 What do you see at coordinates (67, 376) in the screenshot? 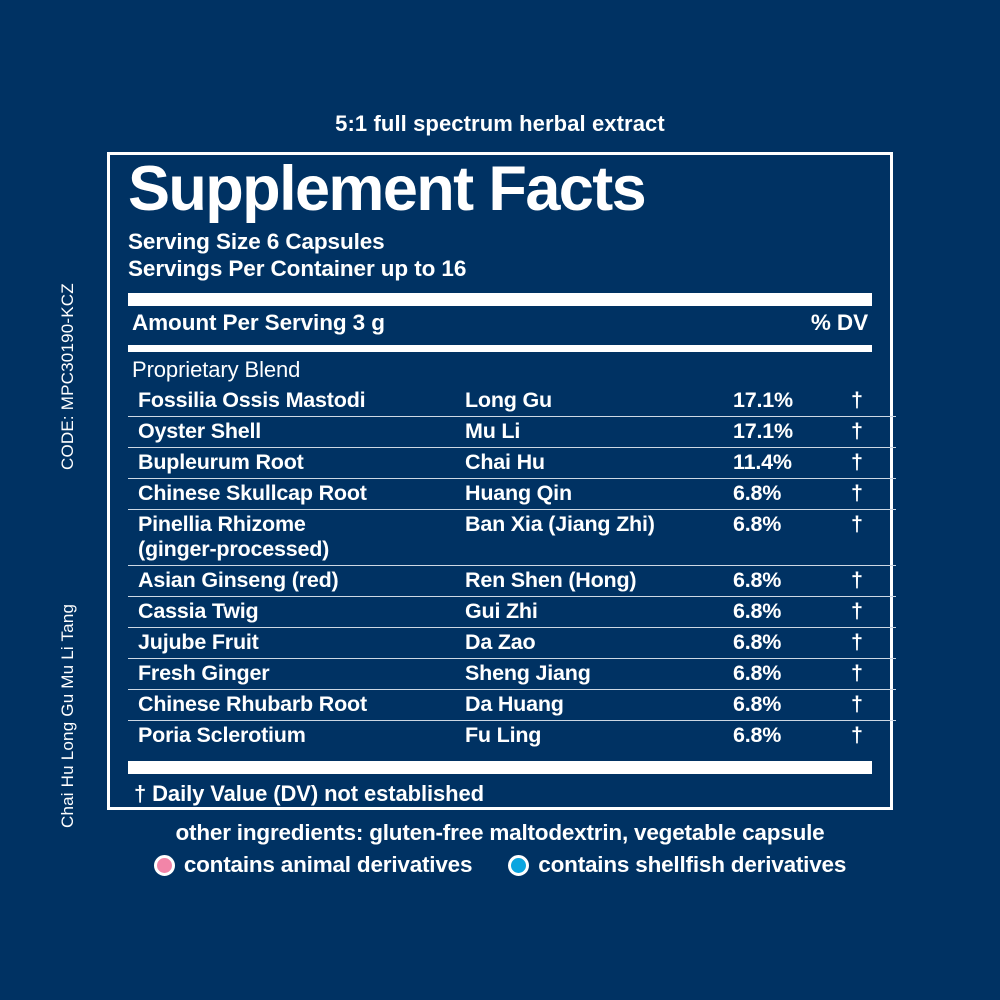
I see `product-code-vertical-label: CODE: MPC30190-KCZ` at bounding box center [67, 376].